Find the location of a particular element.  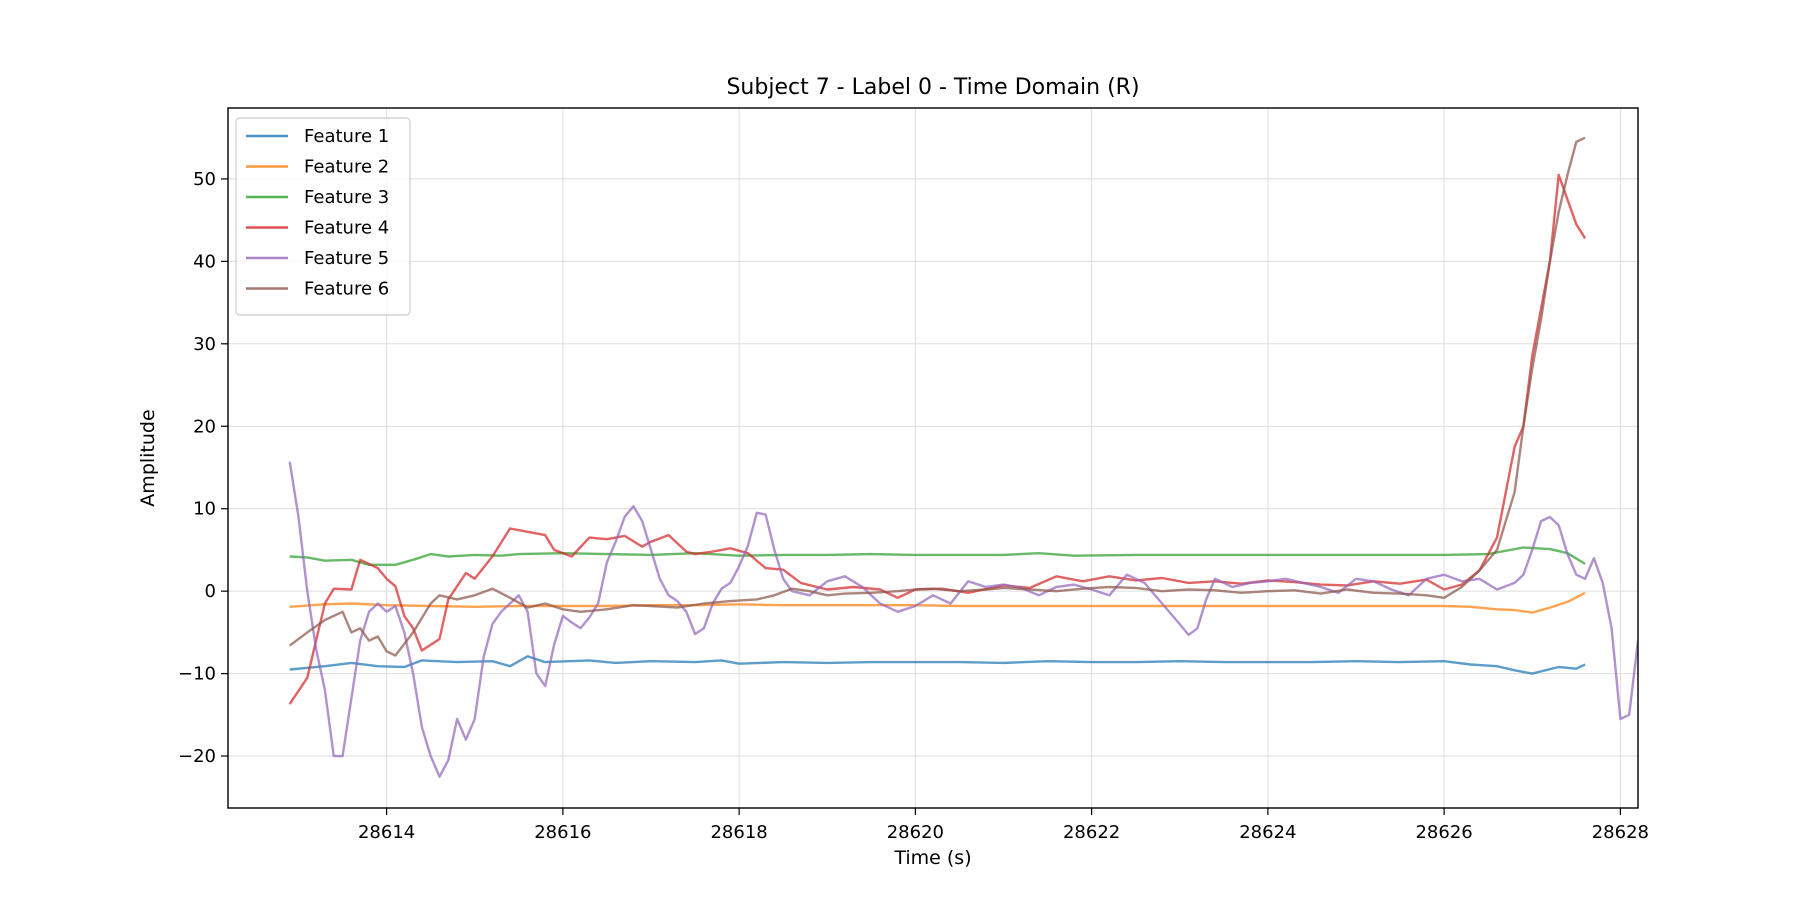

chart-title: Subject 7 - Label 0 - Time Domain (R) is located at coordinates (932, 87).